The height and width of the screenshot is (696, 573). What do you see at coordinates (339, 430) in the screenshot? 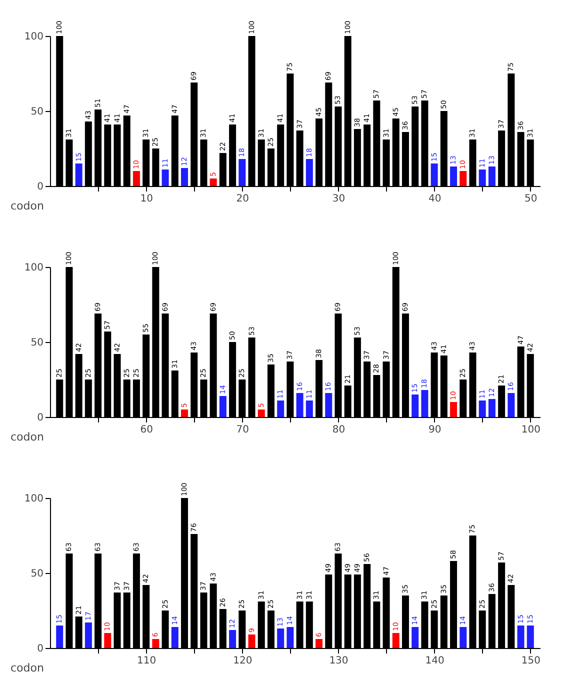
I see `x-tick-label: 80` at bounding box center [339, 430].